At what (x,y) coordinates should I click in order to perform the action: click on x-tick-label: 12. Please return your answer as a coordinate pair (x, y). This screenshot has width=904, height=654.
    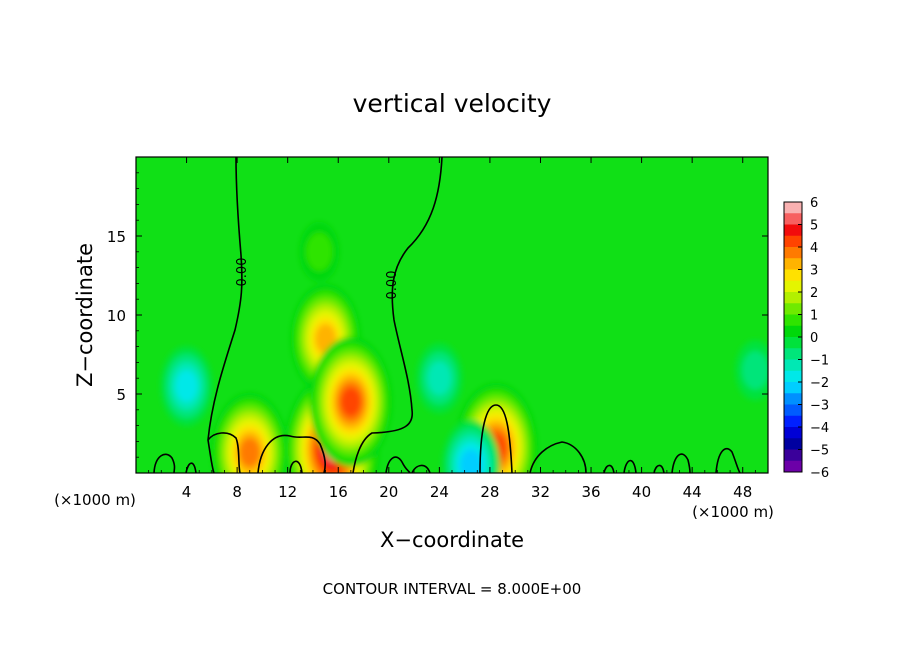
    Looking at the image, I should click on (287, 492).